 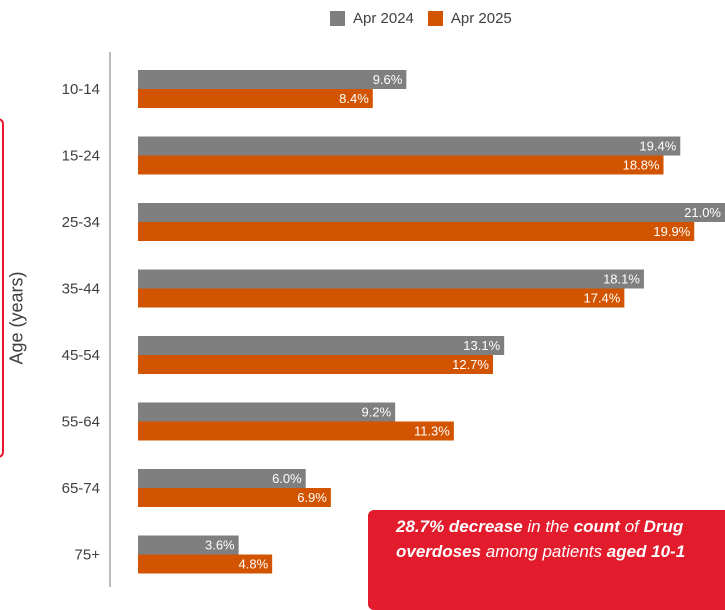 I want to click on legend-swatch-apr-2025, so click(x=435, y=18).